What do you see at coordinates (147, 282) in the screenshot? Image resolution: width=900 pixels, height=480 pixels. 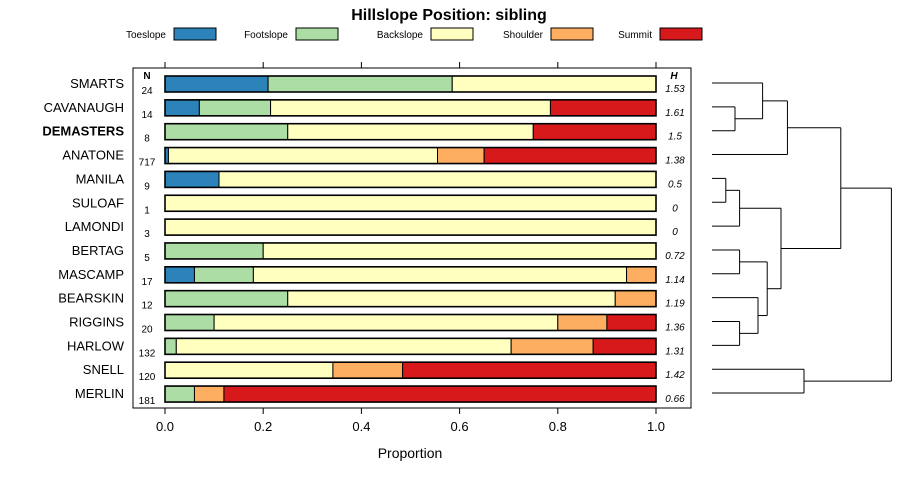 I see `n-value-mascamp: 17` at bounding box center [147, 282].